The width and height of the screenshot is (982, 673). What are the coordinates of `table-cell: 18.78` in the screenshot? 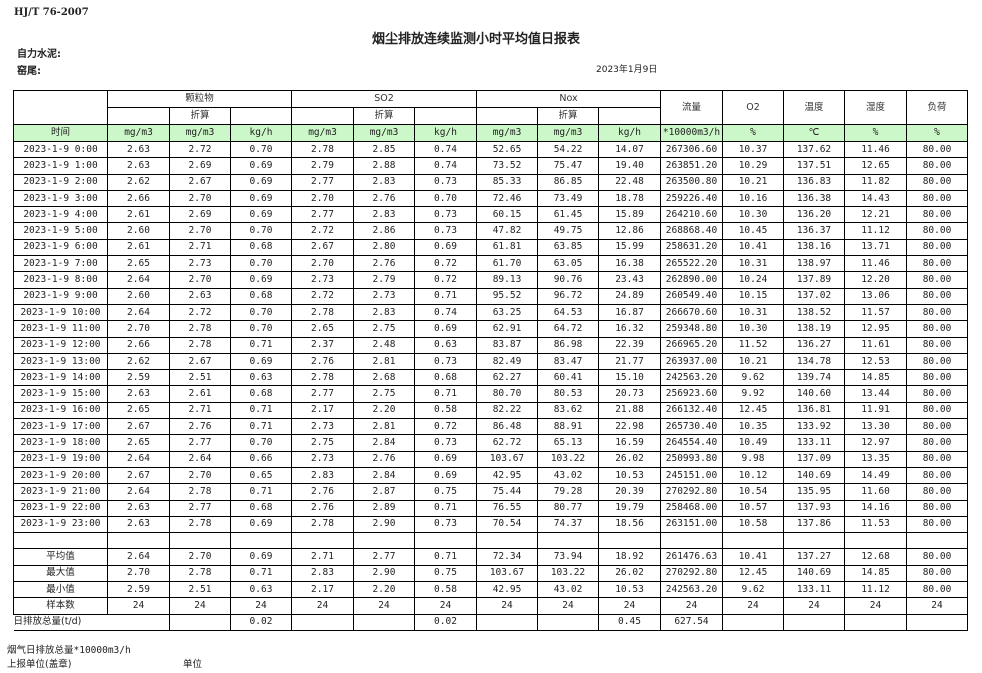 It's located at (629, 198).